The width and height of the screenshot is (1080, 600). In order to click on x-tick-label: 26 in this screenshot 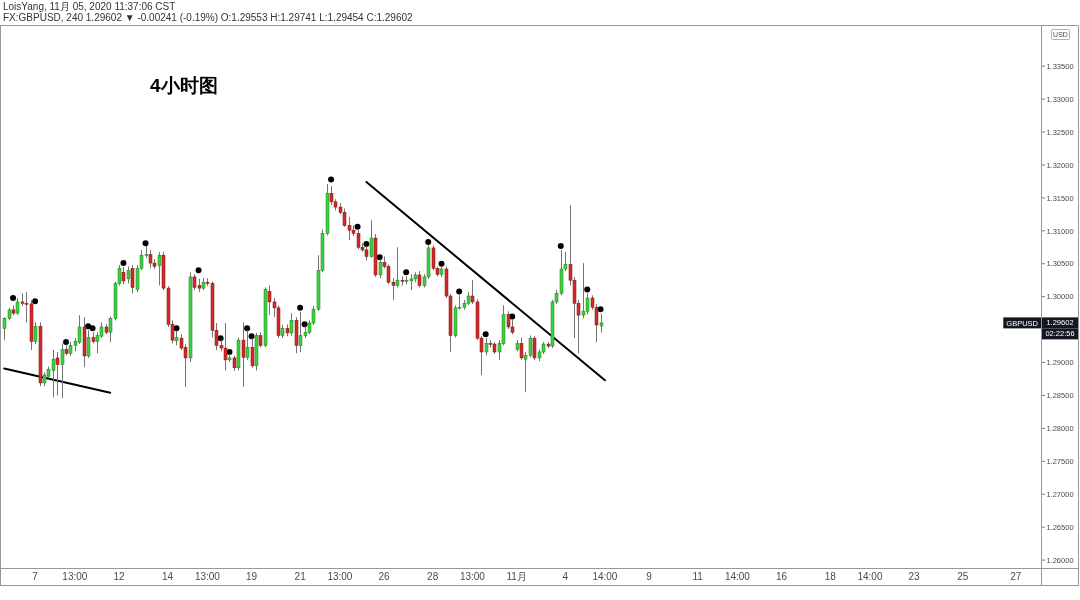, I will do `click(384, 576)`.